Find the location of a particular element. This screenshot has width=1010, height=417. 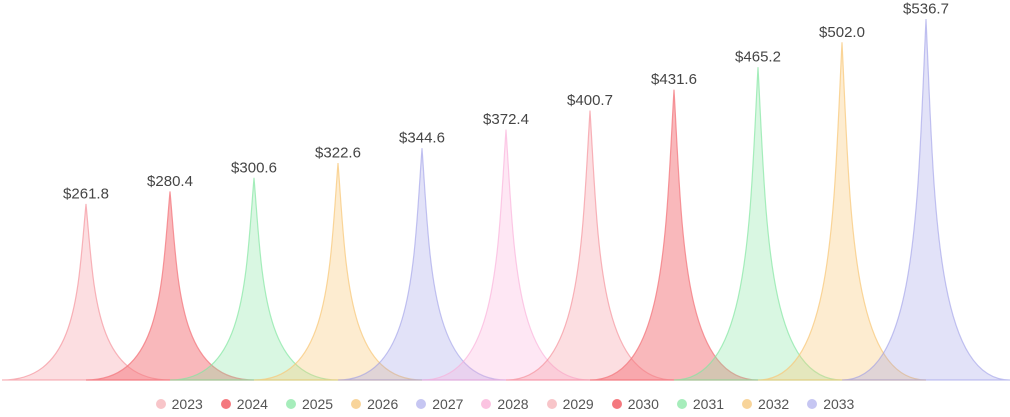

legend-item-label: 2023 is located at coordinates (187, 404).